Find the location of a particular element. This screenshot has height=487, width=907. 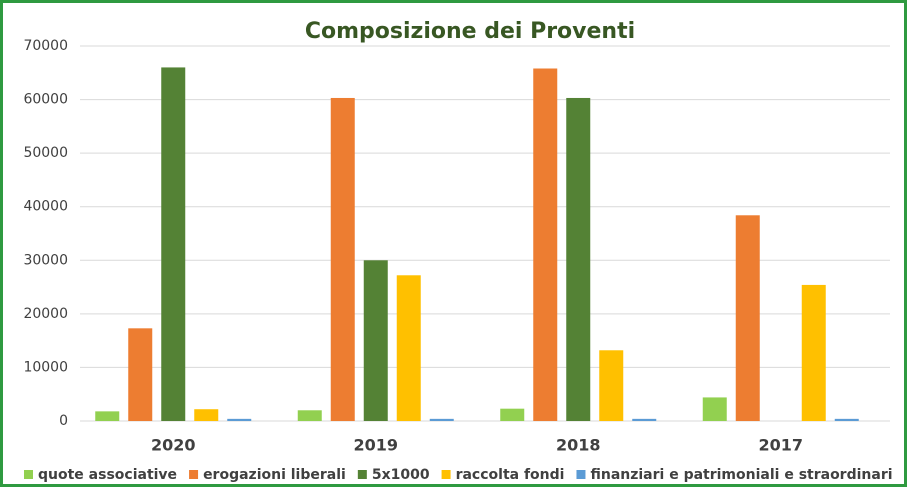

y-tick-label: 40000 is located at coordinates (45, 207).